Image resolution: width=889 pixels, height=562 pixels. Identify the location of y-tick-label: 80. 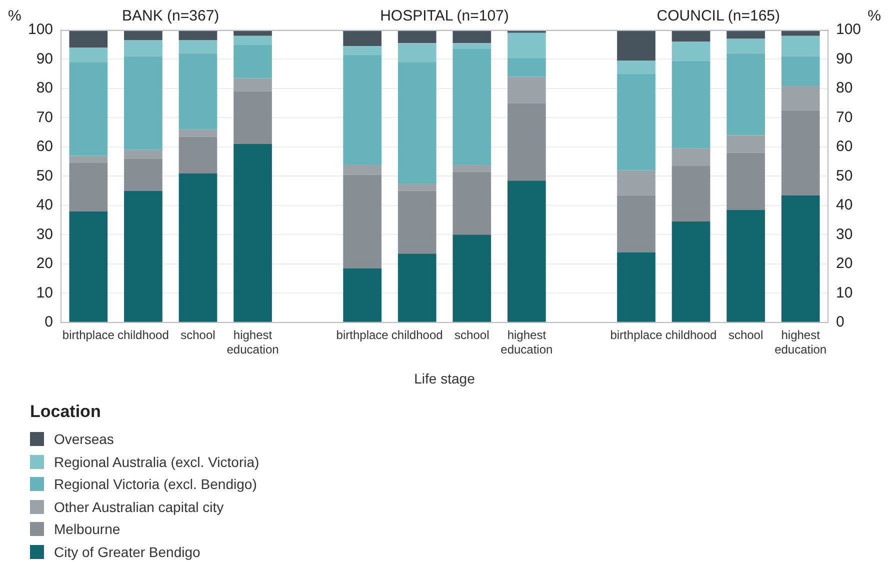
(45, 88).